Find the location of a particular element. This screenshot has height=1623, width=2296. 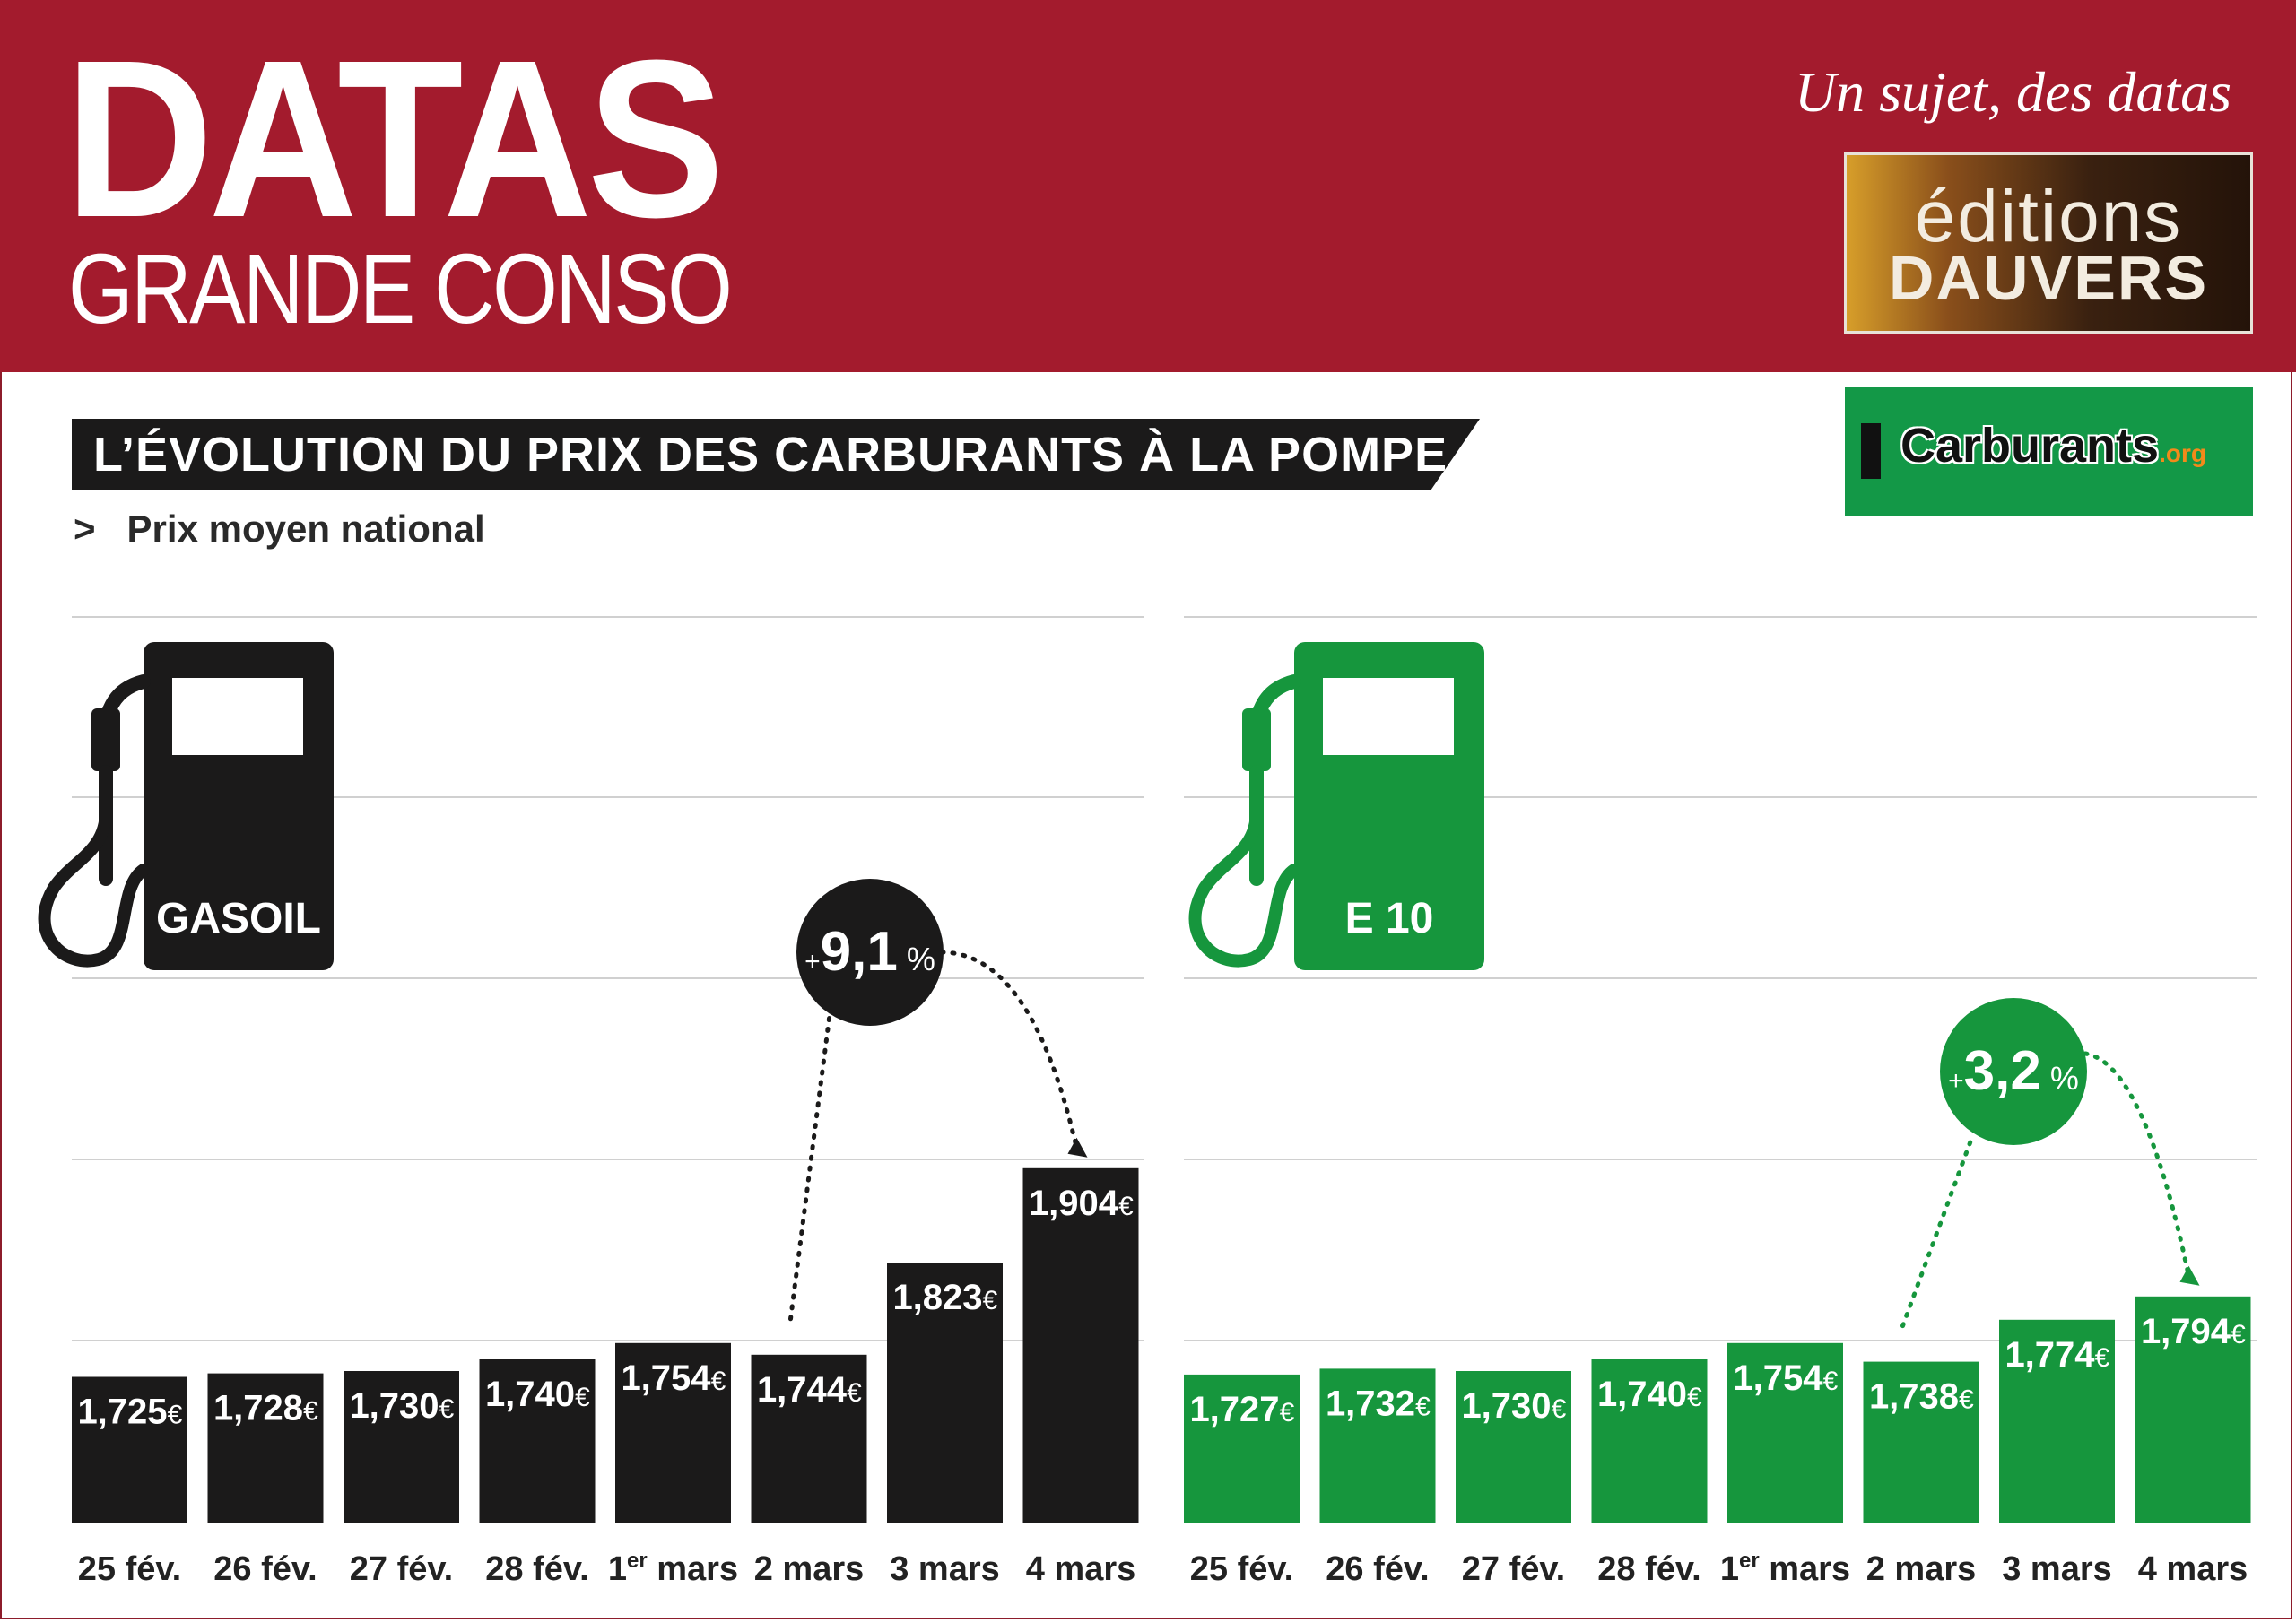

series-1-category-label: 3 mars is located at coordinates (945, 1569).